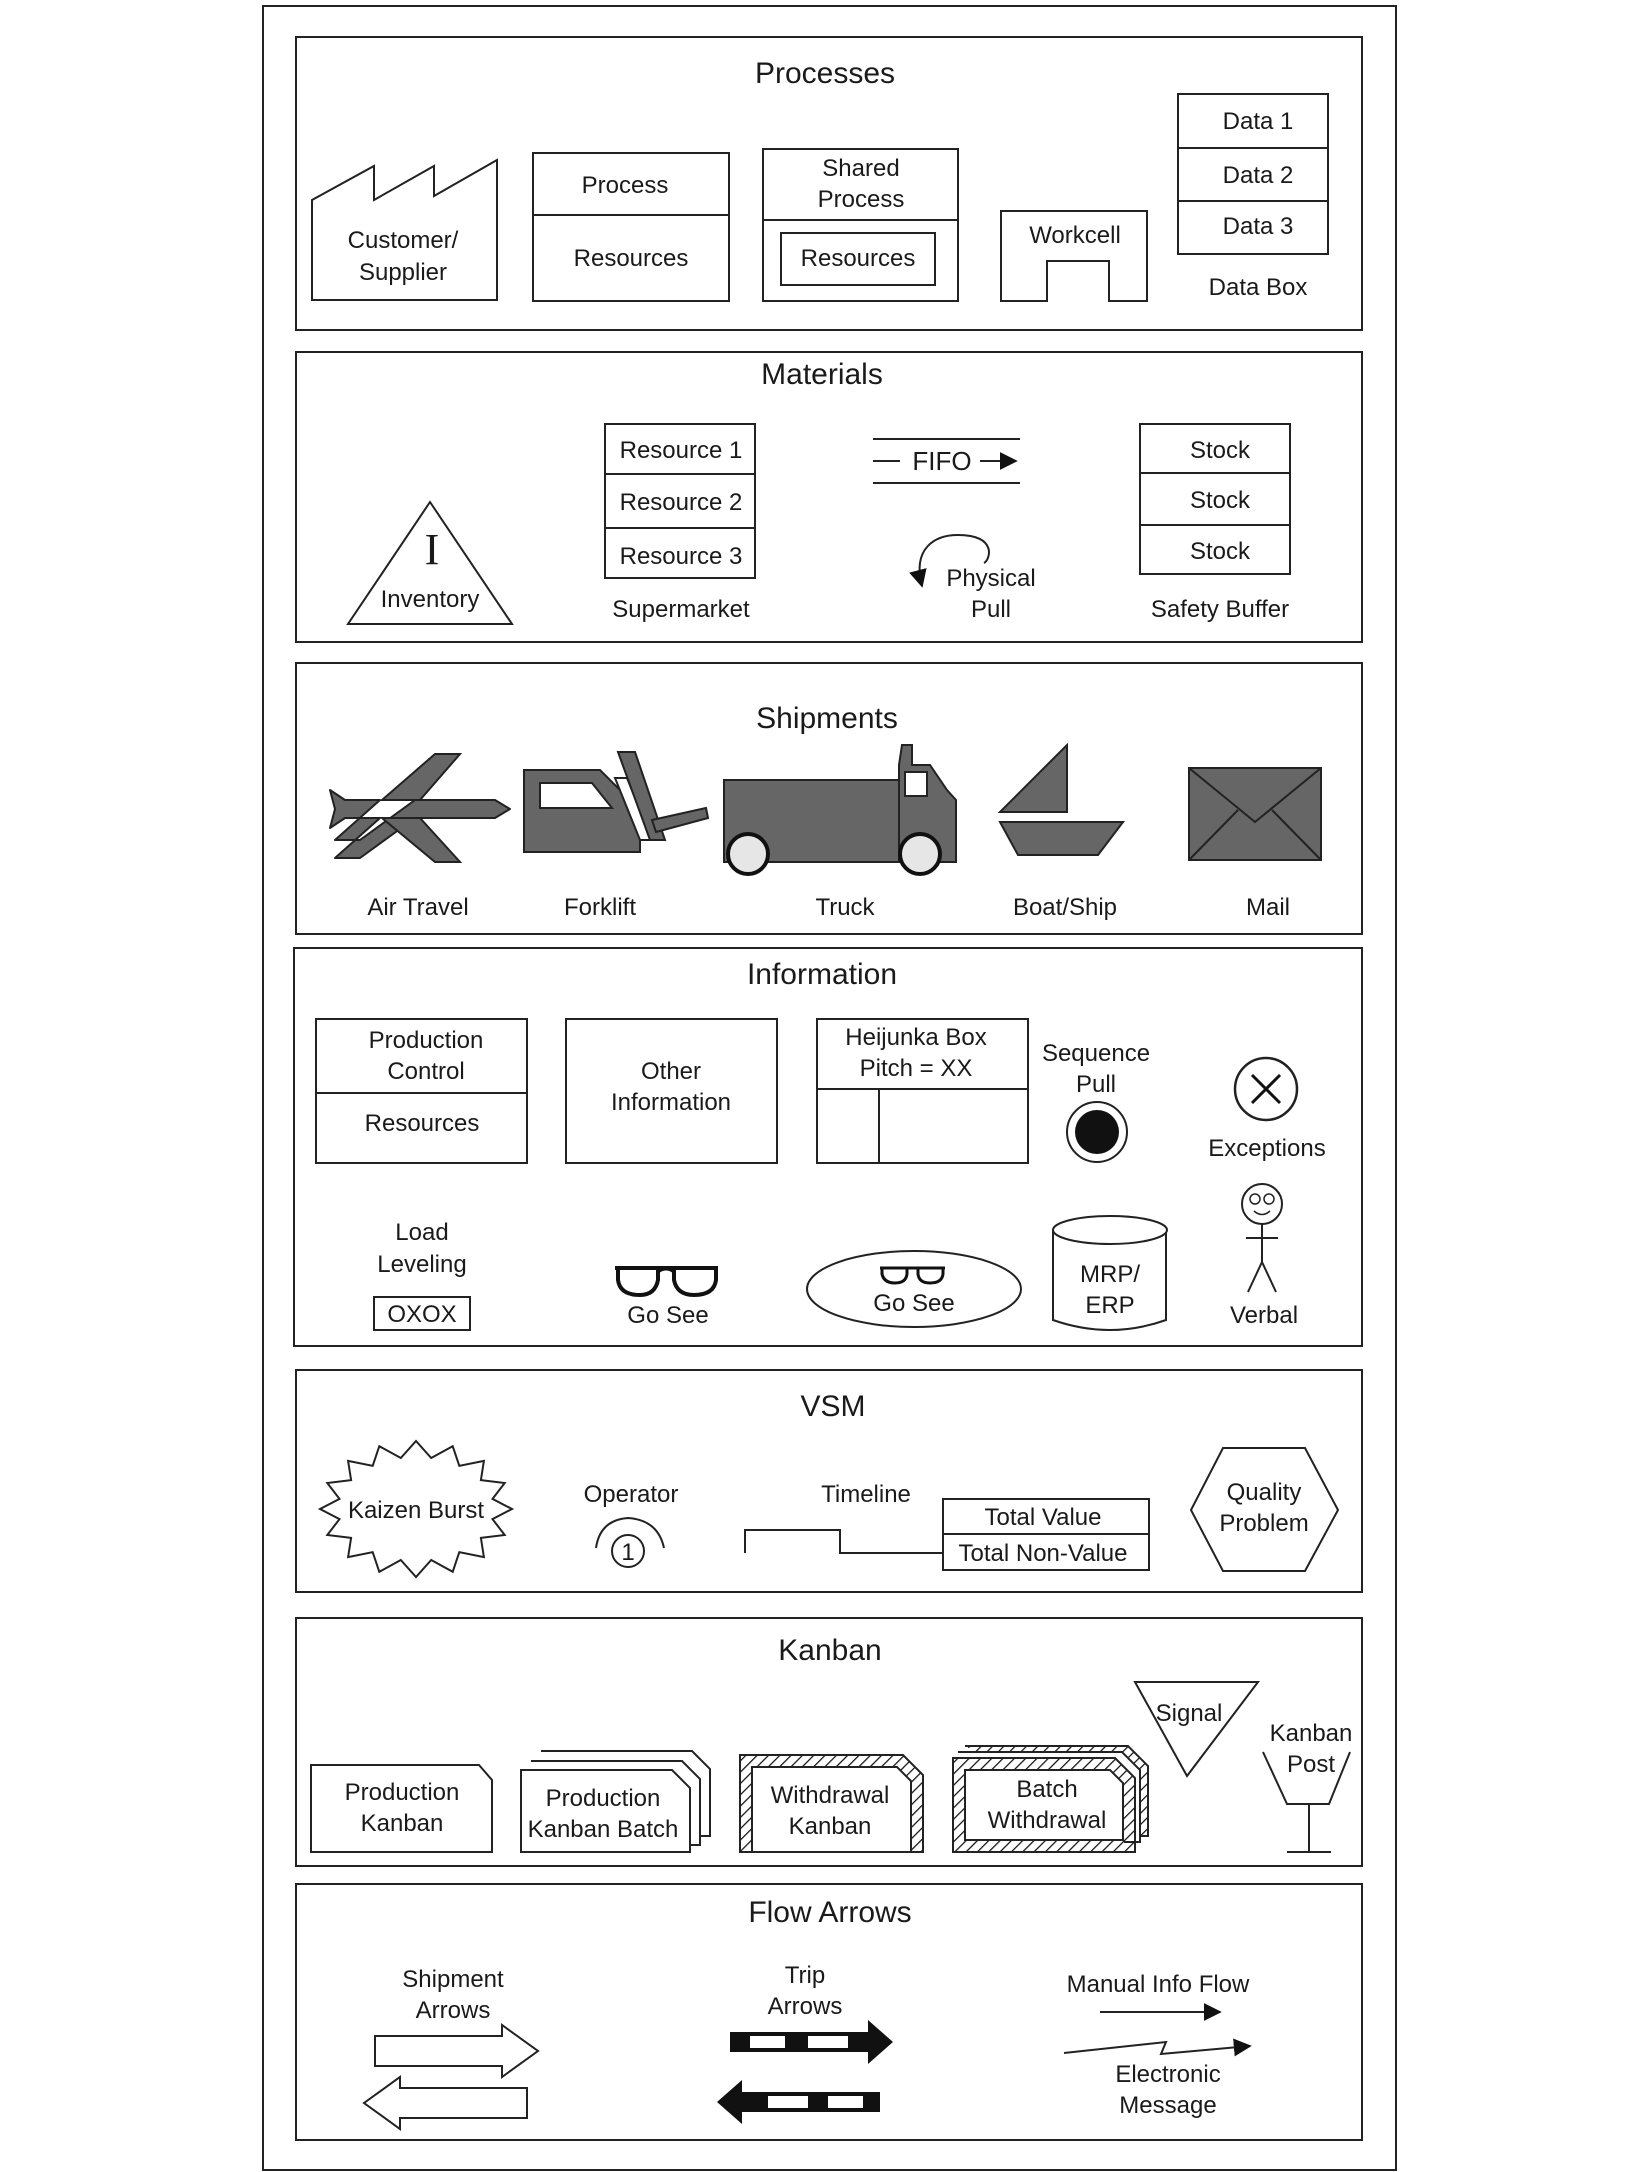 The image size is (1650, 2172). Describe the element at coordinates (616, 836) in the screenshot. I see `forklift-icon: Forklift` at that location.